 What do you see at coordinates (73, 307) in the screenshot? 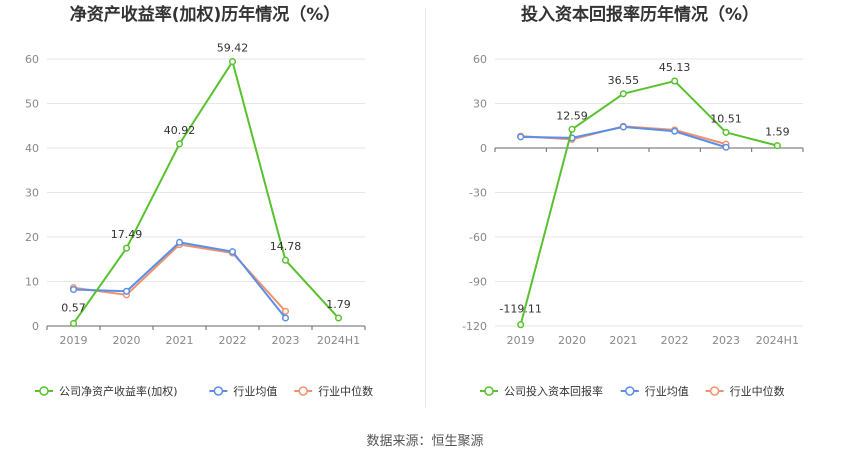
I see `data-label: 0.57` at bounding box center [73, 307].